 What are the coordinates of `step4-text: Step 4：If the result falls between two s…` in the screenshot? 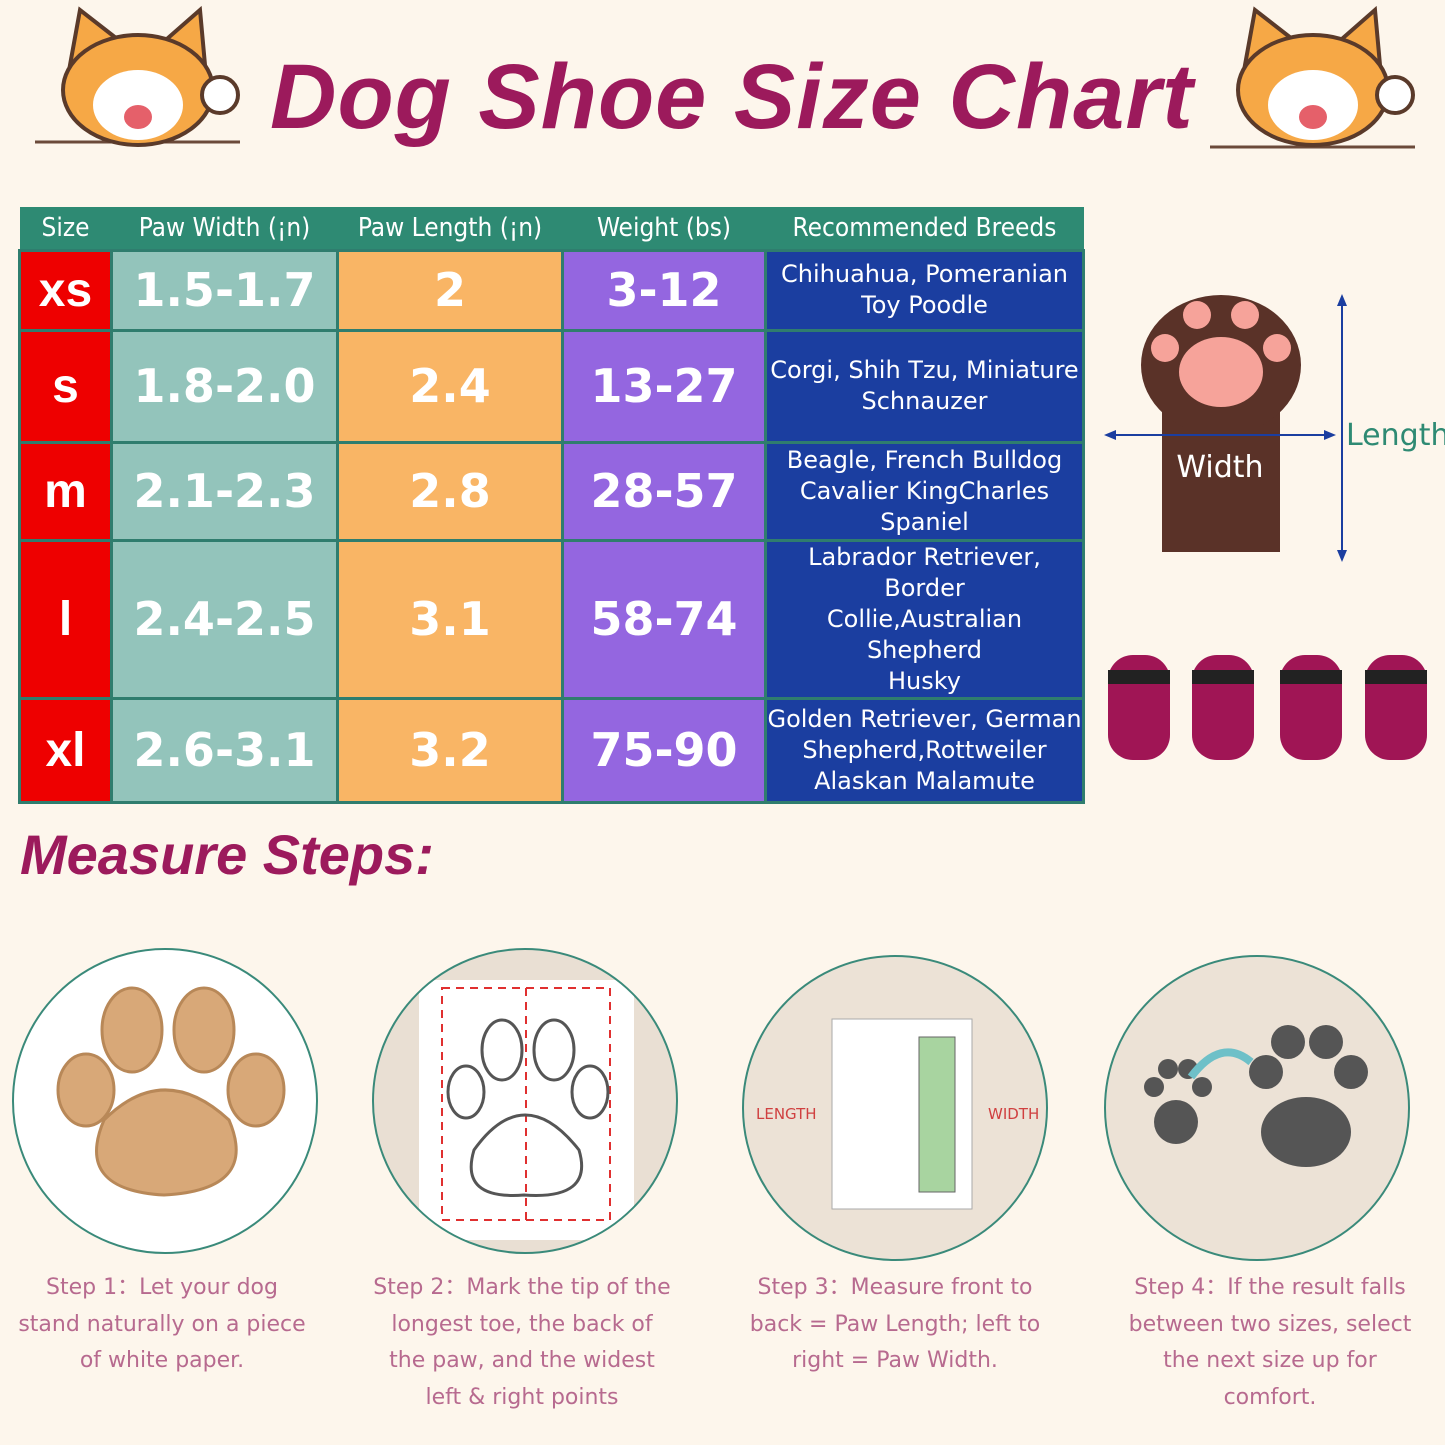 It's located at (1270, 1342).